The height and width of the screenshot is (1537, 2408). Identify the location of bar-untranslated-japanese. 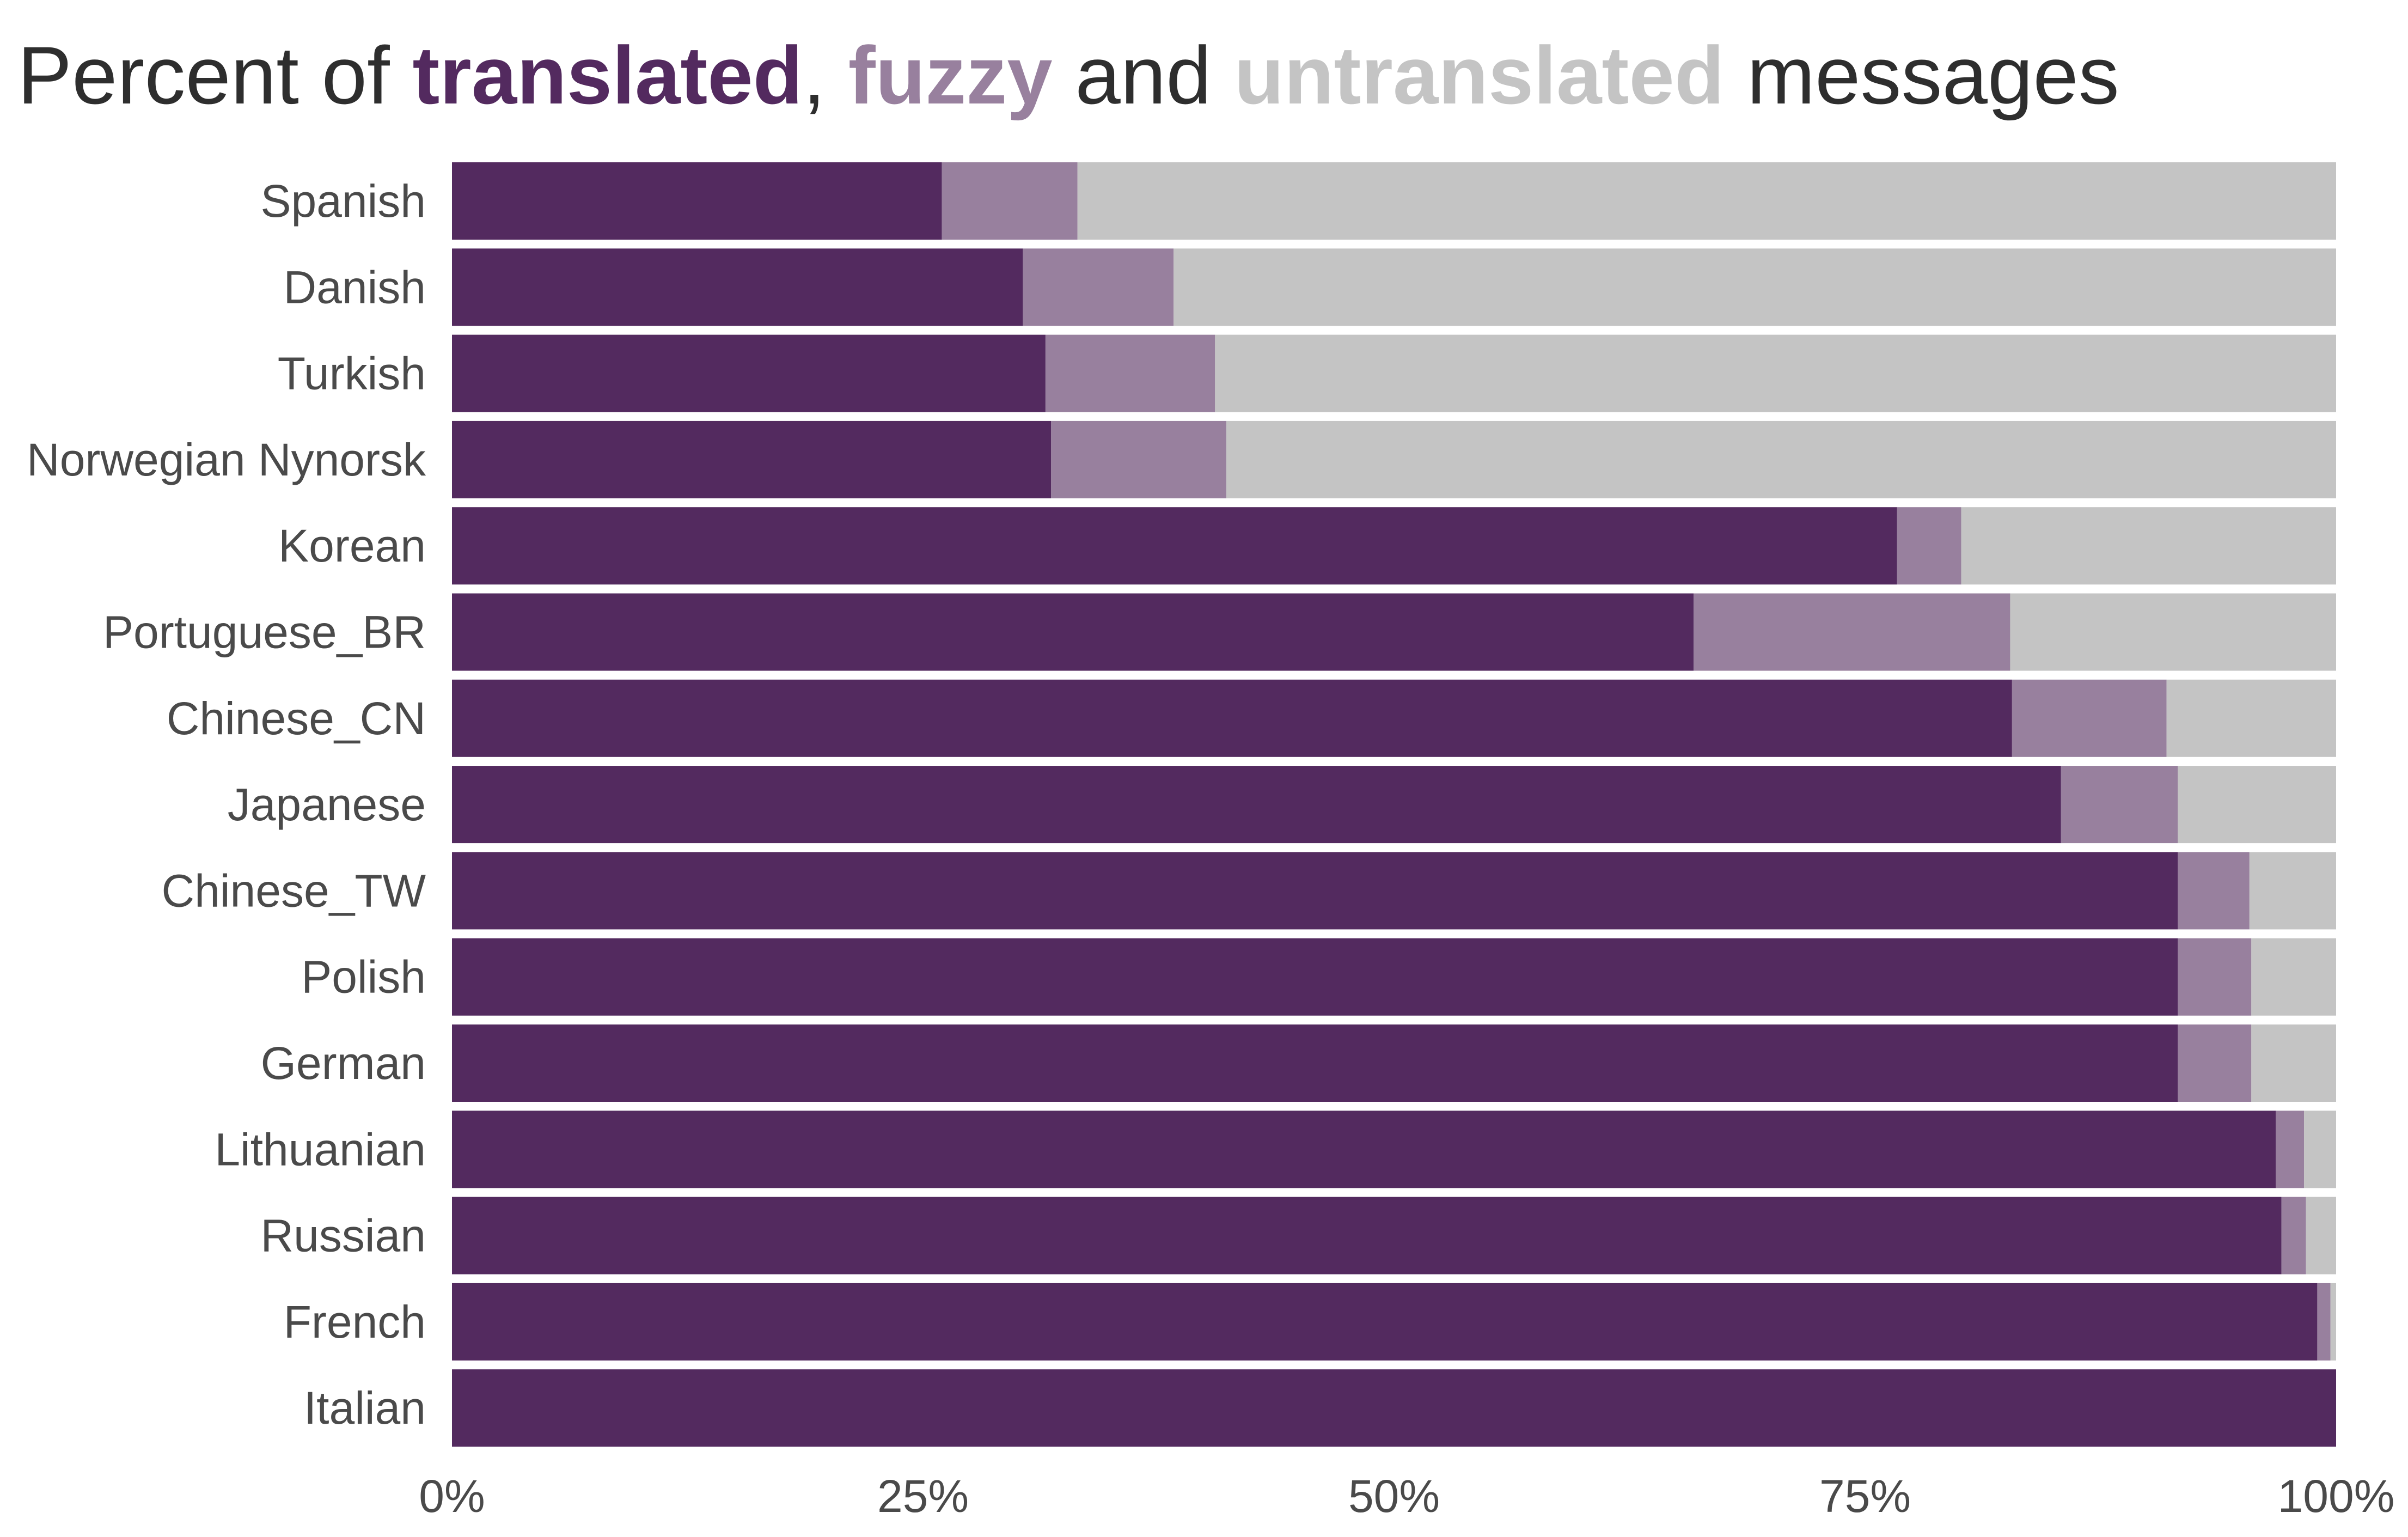
(2257, 805).